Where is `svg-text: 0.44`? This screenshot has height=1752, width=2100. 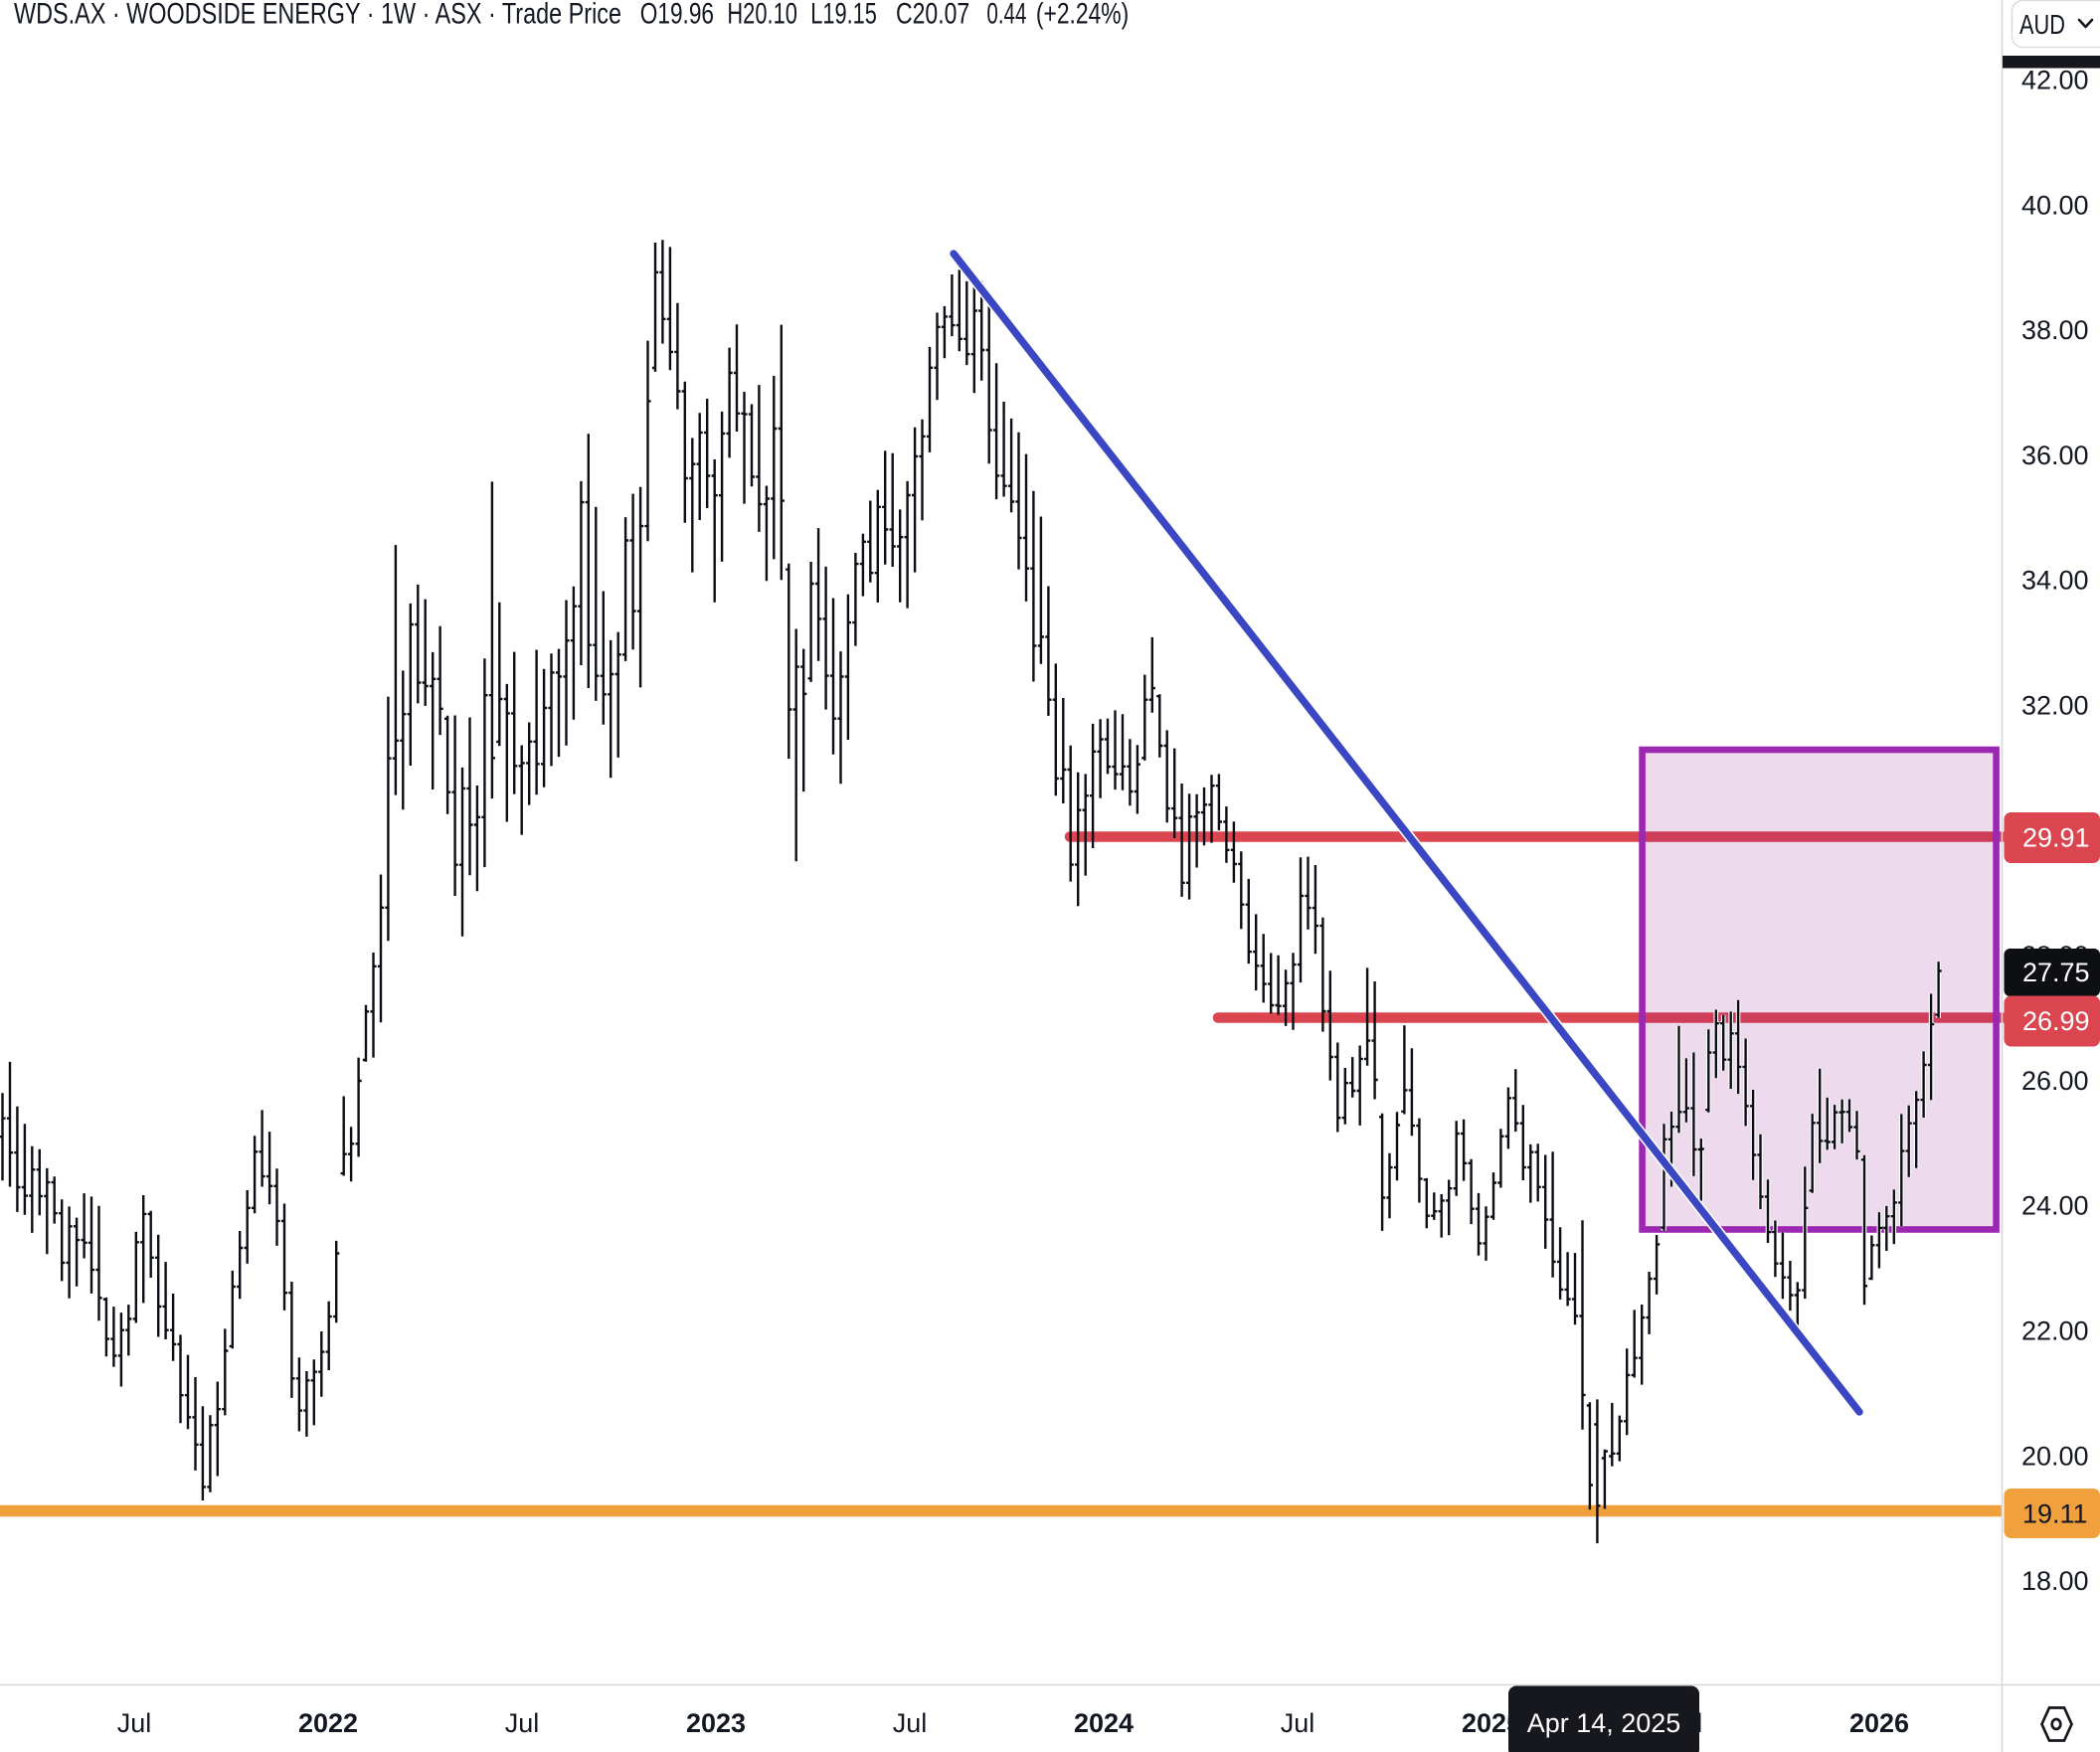 svg-text: 0.44 is located at coordinates (1006, 15).